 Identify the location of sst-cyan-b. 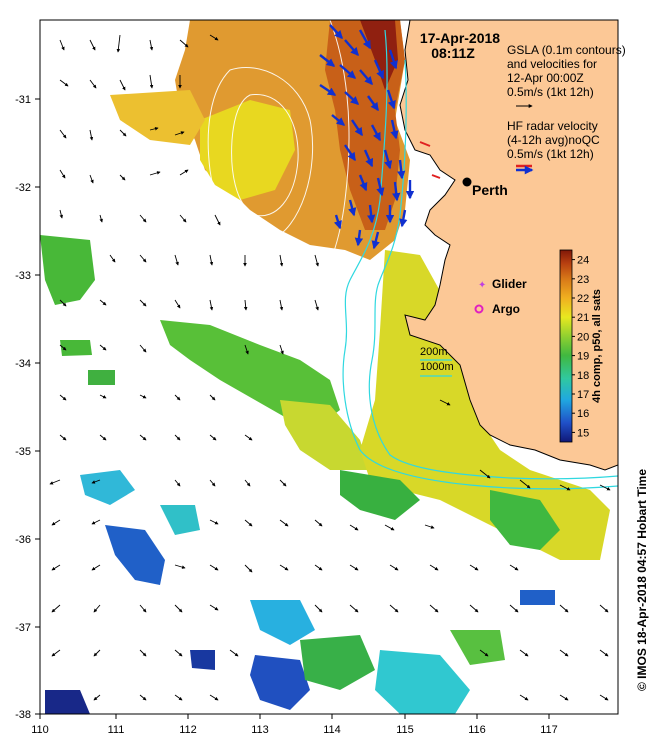
(180, 520).